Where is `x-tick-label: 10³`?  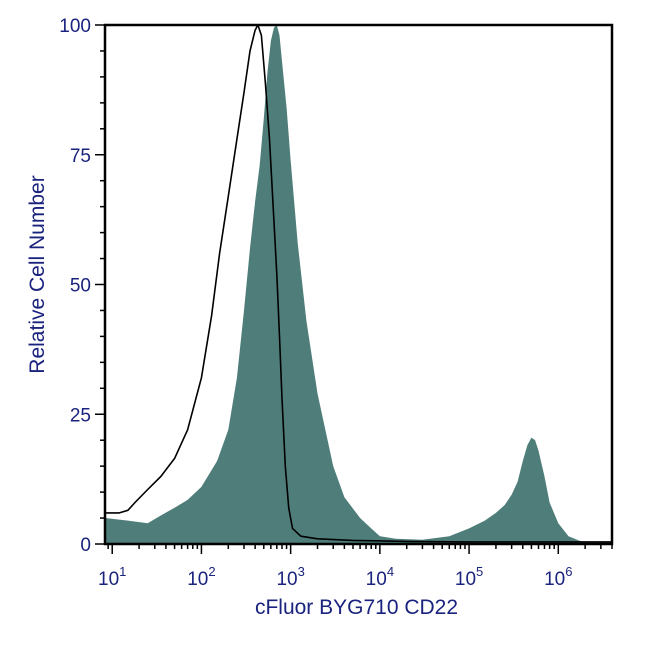
x-tick-label: 10³ is located at coordinates (290, 577).